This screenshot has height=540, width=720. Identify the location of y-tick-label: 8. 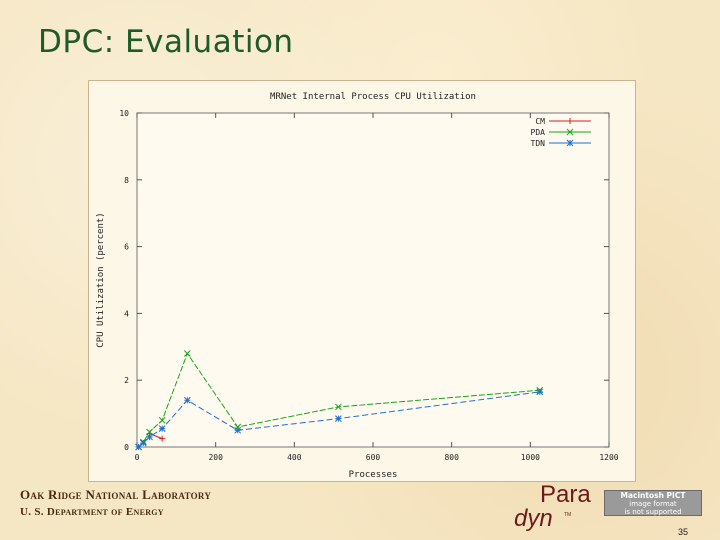
(126, 180).